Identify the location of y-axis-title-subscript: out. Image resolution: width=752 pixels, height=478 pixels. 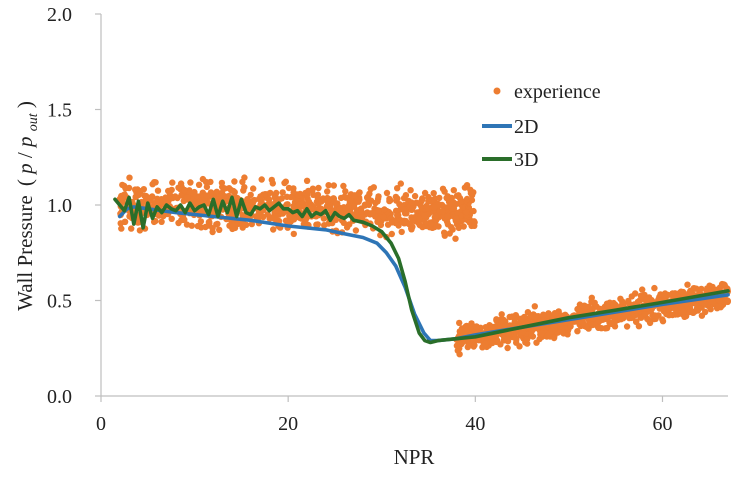
(33, 121).